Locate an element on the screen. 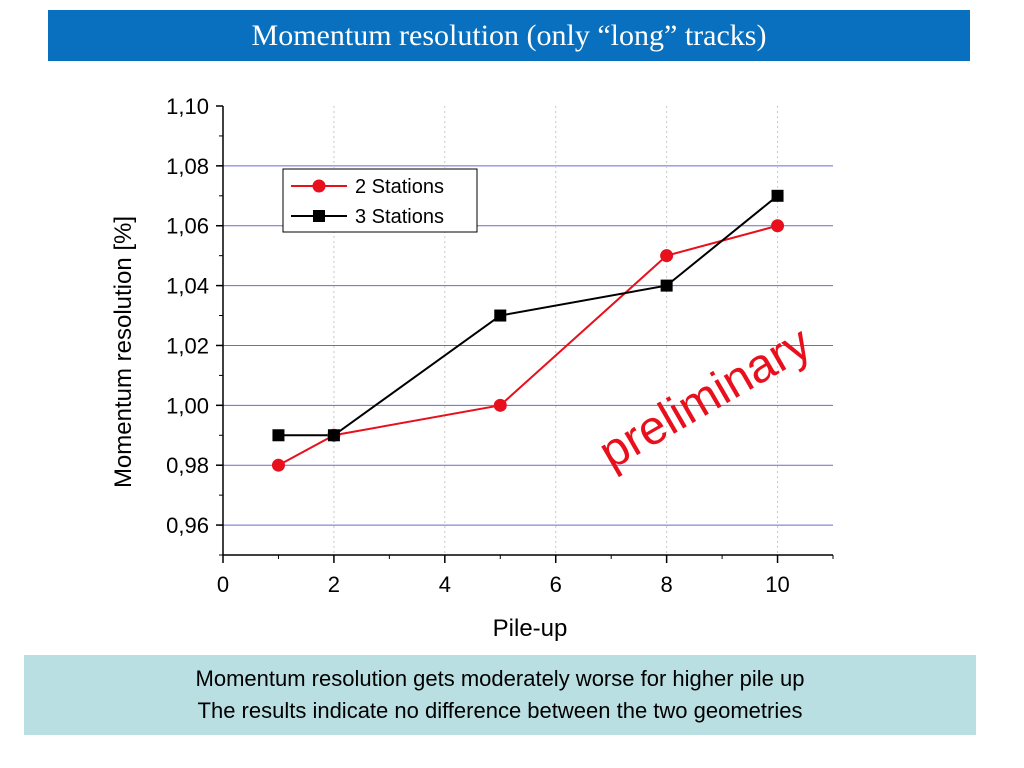  y-tick-label: 1,08 is located at coordinates (187, 166).